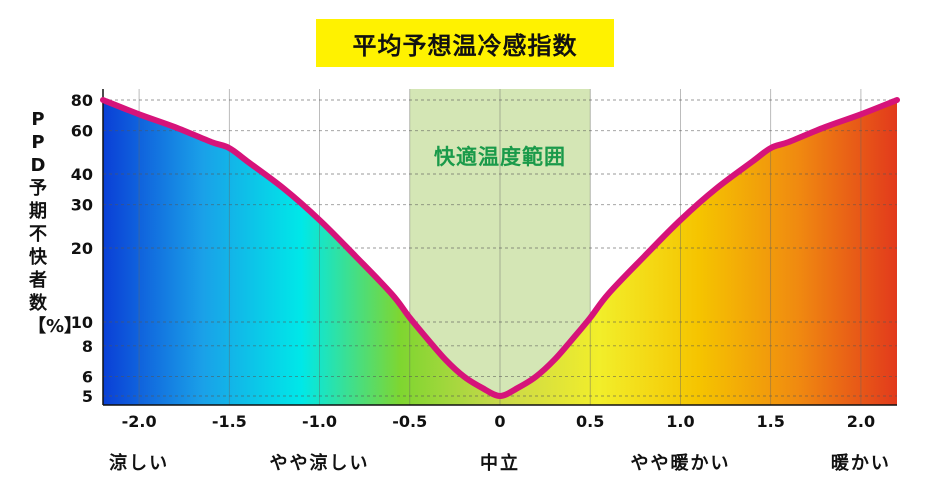 The image size is (930, 492). What do you see at coordinates (500, 463) in the screenshot?
I see `category-label: 中立` at bounding box center [500, 463].